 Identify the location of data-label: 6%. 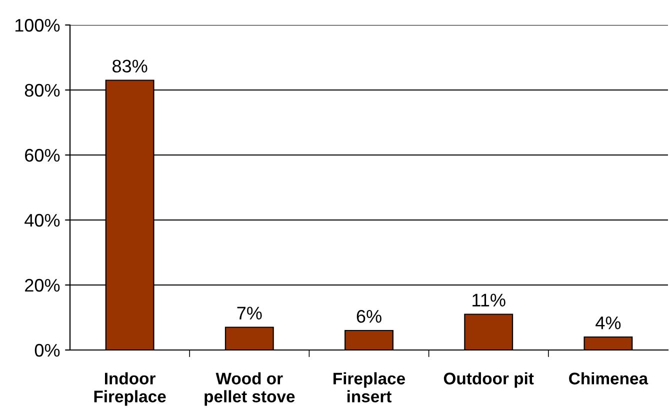
(369, 316).